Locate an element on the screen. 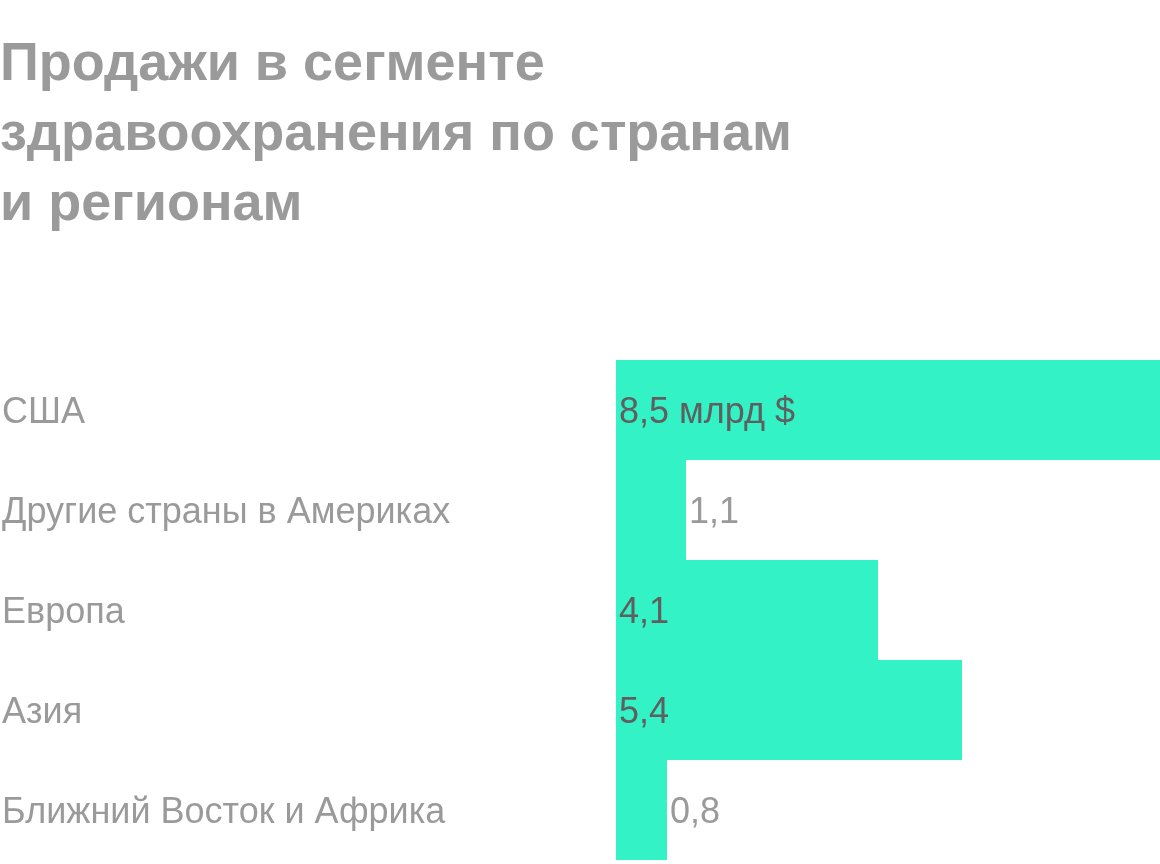  y-tick-label: Другие страны в Америках is located at coordinates (226, 510).